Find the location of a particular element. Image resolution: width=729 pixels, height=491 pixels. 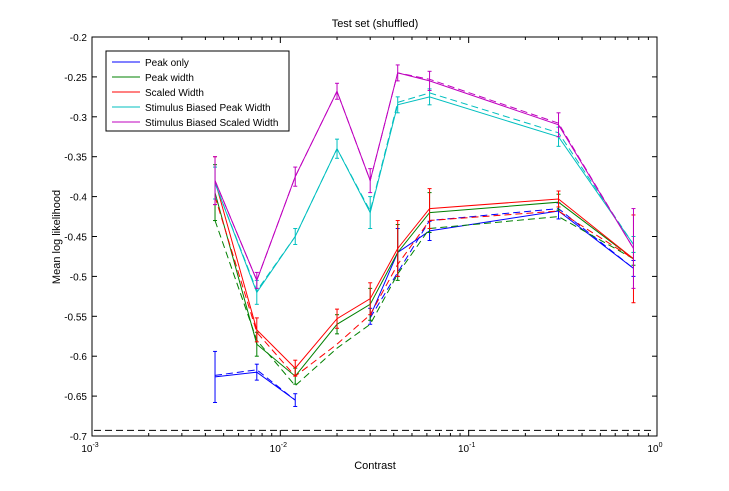

y-tick-label: -0.4 is located at coordinates (79, 198).